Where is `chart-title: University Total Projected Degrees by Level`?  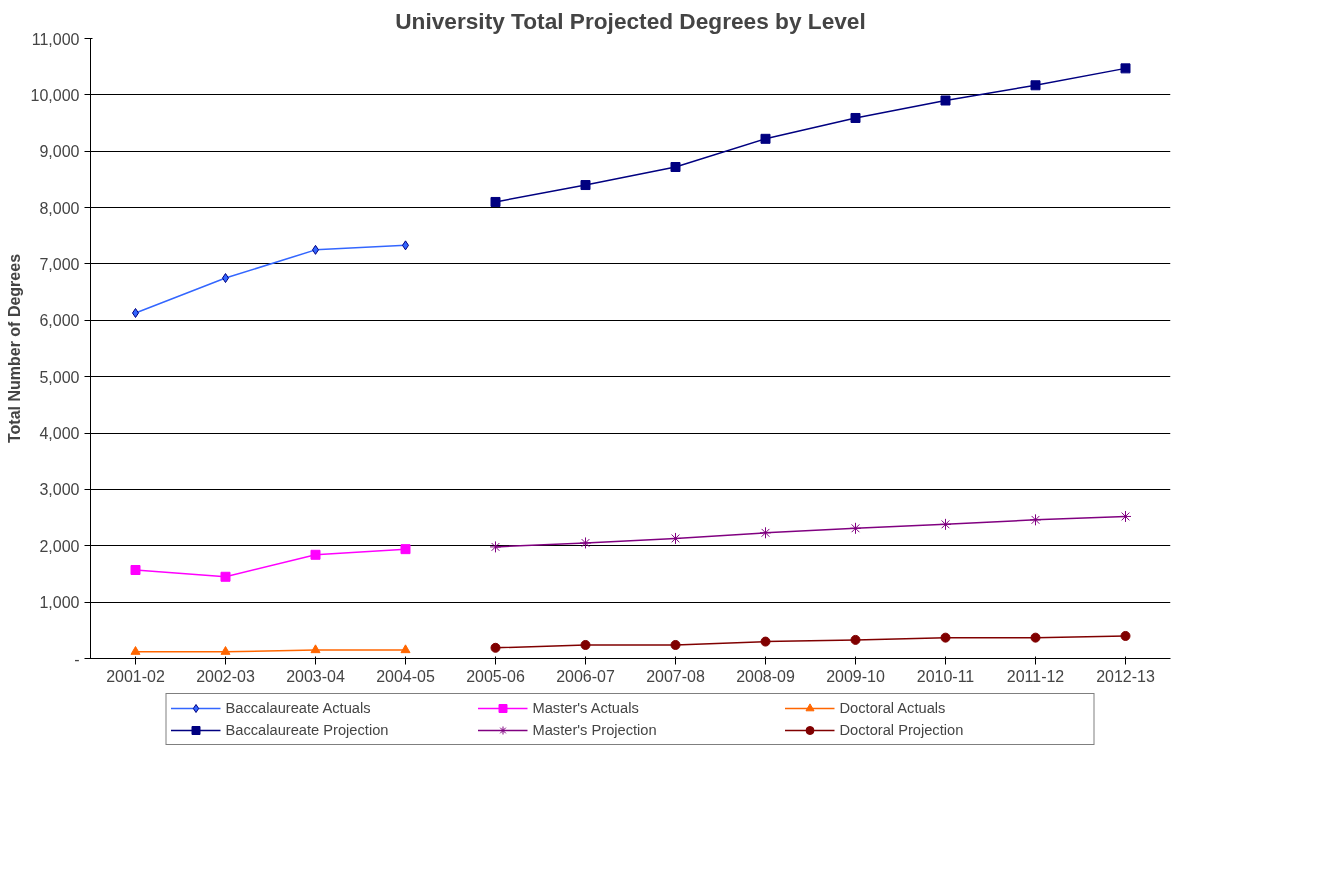 chart-title: University Total Projected Degrees by Level is located at coordinates (630, 20).